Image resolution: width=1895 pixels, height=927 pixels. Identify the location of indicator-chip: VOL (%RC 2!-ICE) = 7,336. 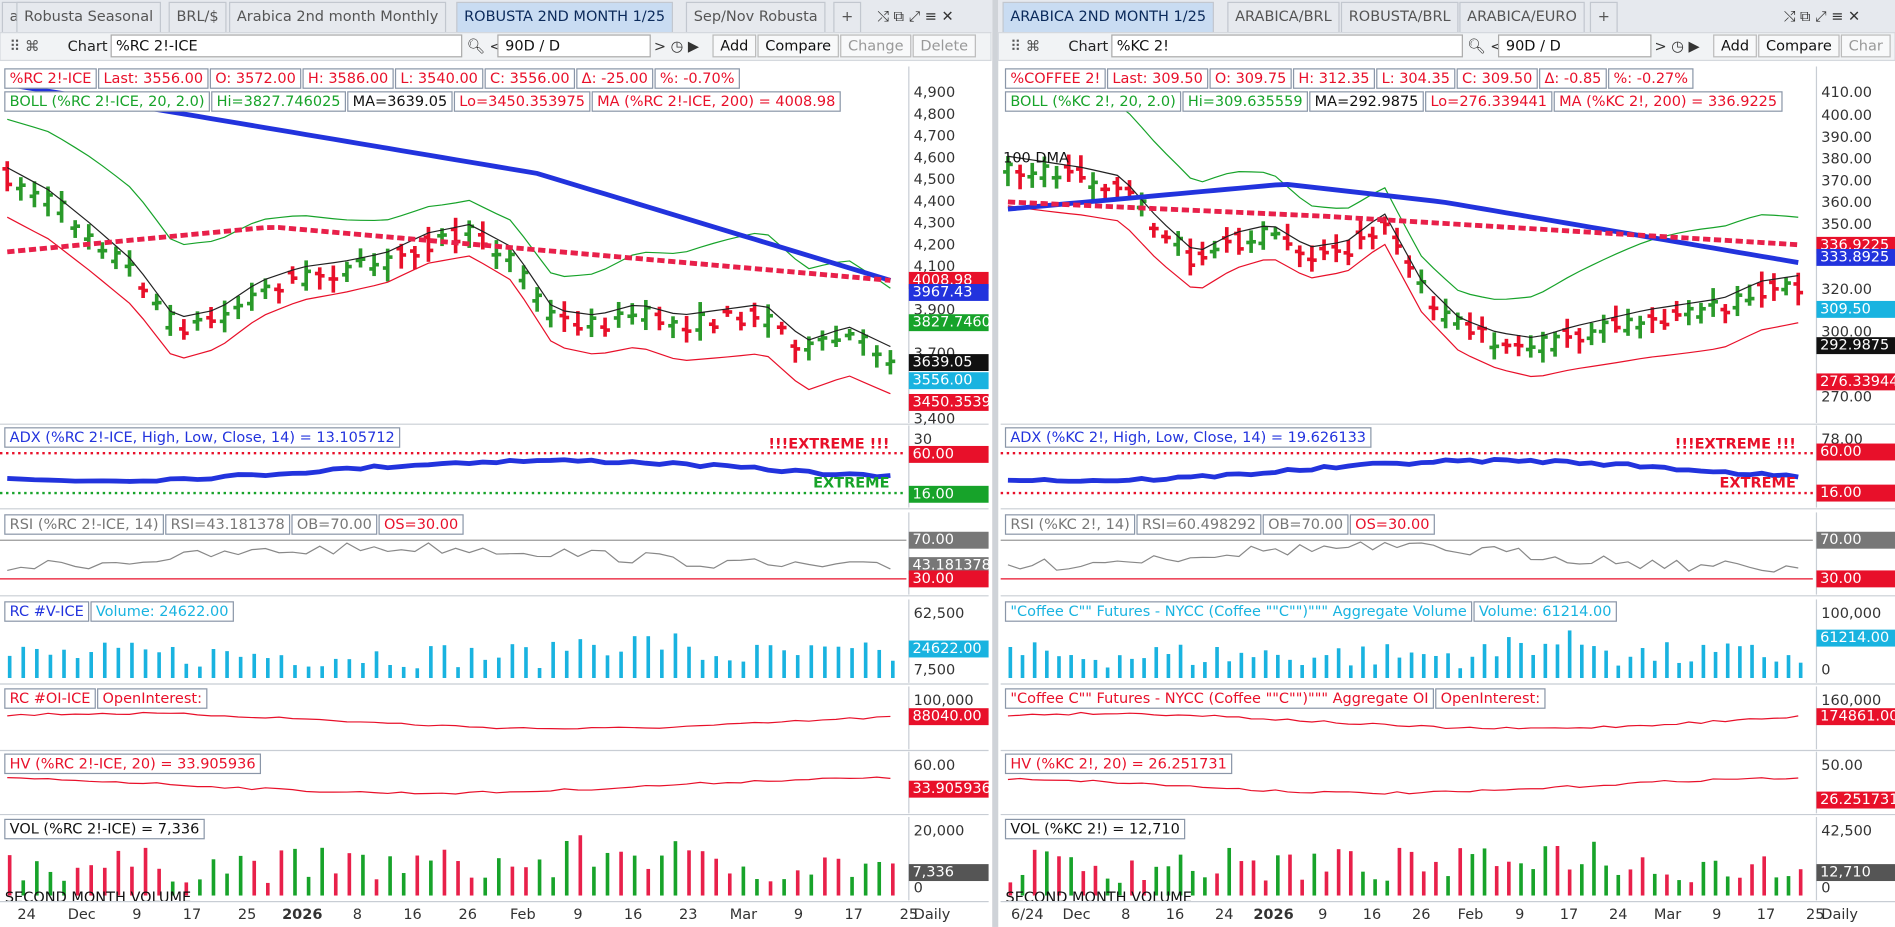
(104, 829).